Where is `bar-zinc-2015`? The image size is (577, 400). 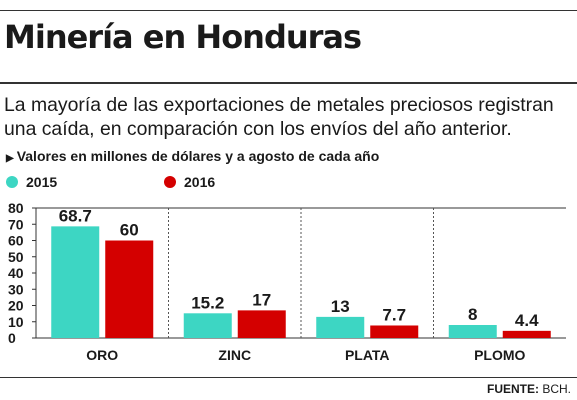
bar-zinc-2015 is located at coordinates (207, 325).